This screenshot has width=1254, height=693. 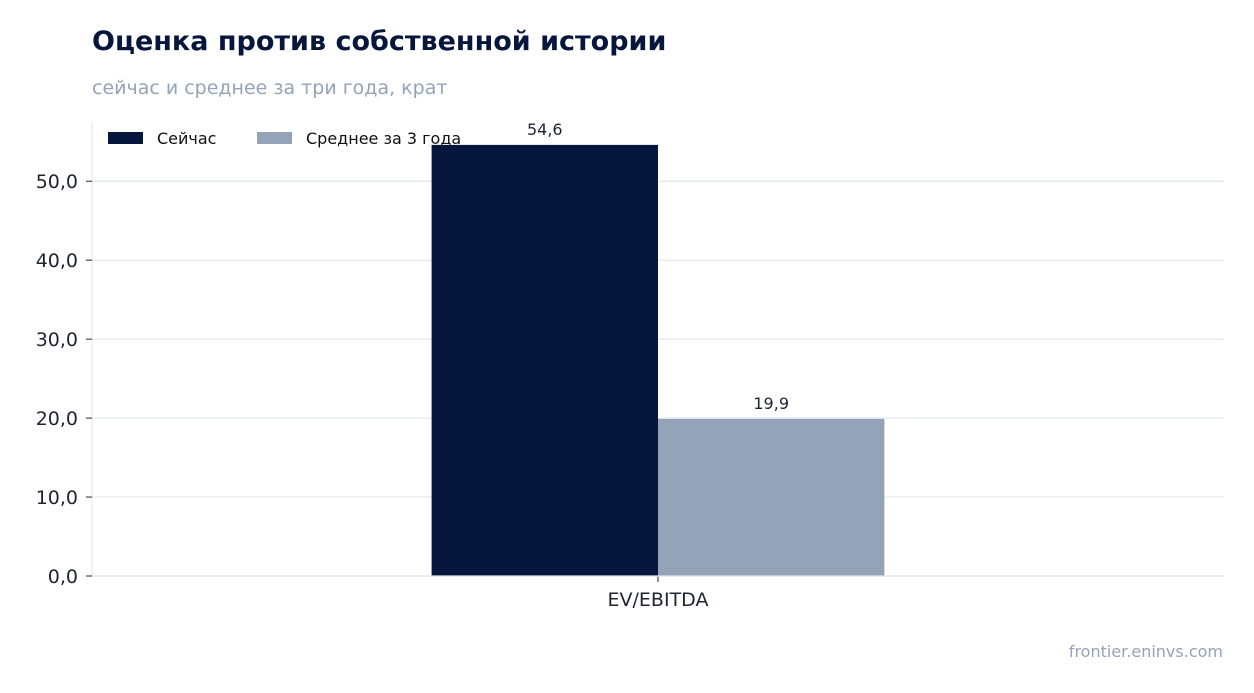 I want to click on legend: Сейчас Среднее за 3 года, so click(x=284, y=138).